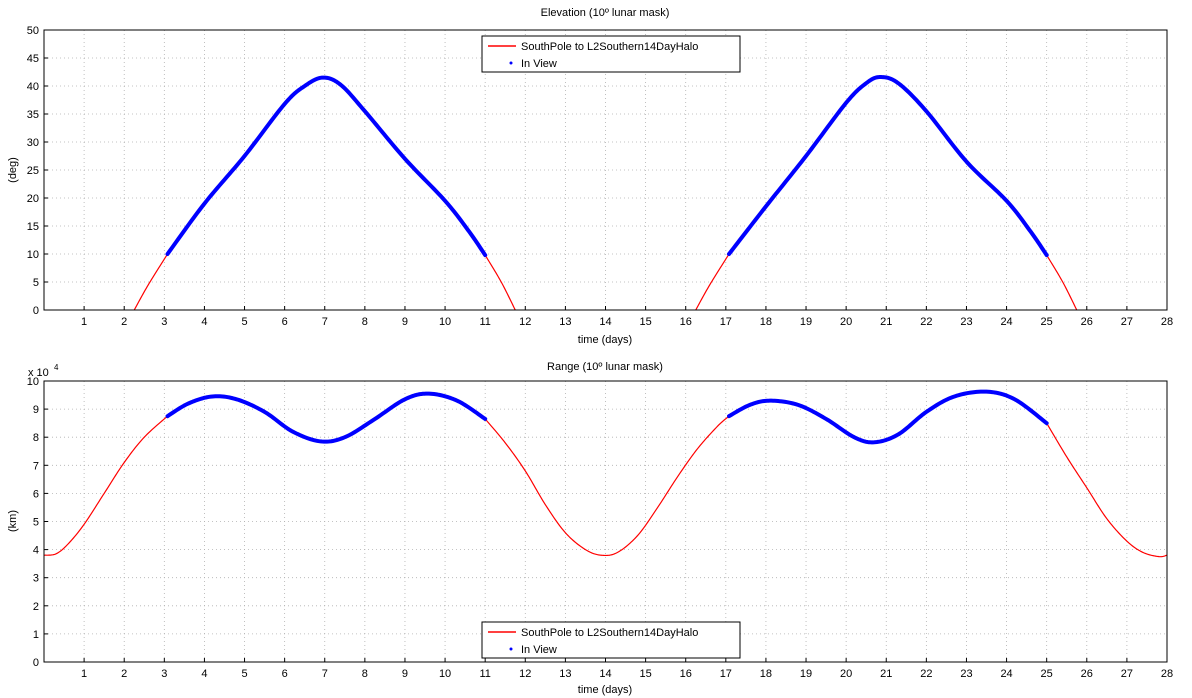 This screenshot has height=698, width=1192. I want to click on range-x-label: time (days), so click(605, 690).